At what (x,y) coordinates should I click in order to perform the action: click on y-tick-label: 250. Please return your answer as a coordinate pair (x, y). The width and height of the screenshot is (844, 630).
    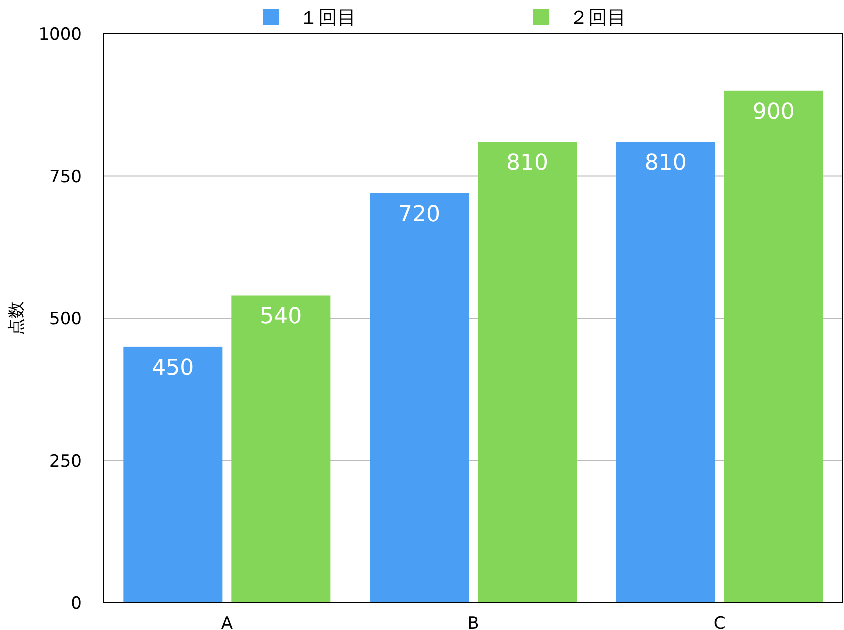
    Looking at the image, I should click on (66, 462).